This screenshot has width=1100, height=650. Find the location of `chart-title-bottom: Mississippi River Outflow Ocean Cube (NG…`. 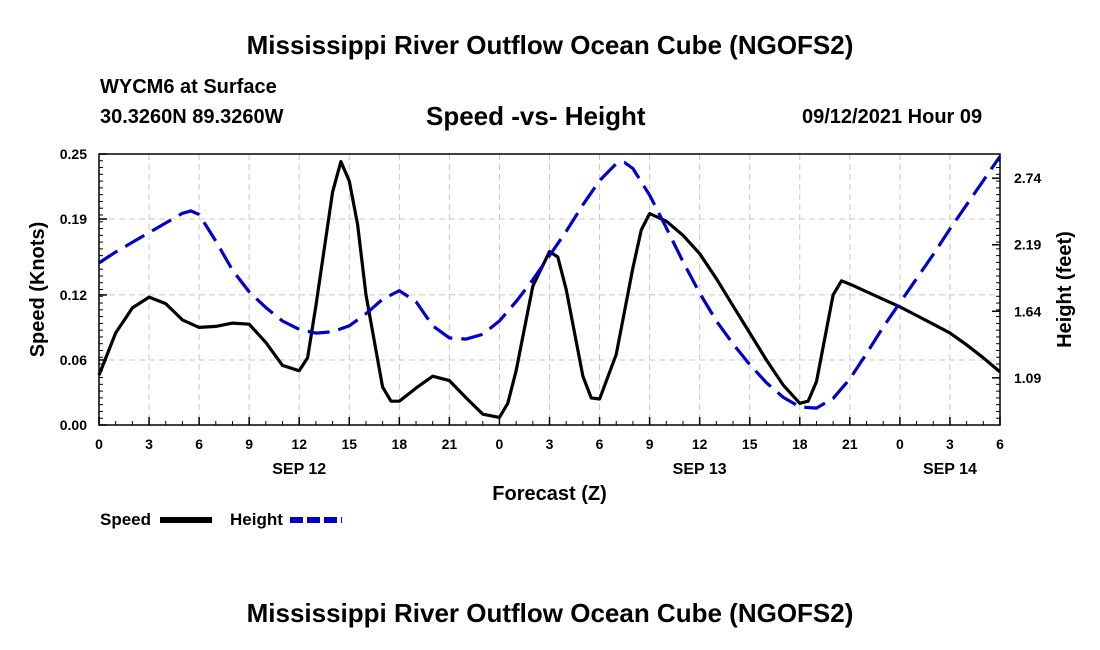

chart-title-bottom: Mississippi River Outflow Ocean Cube (NG… is located at coordinates (550, 613).